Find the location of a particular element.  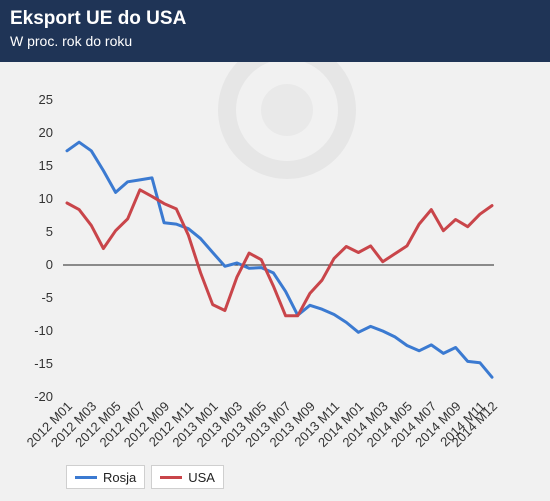

watermark-logo is located at coordinates (287, 120).